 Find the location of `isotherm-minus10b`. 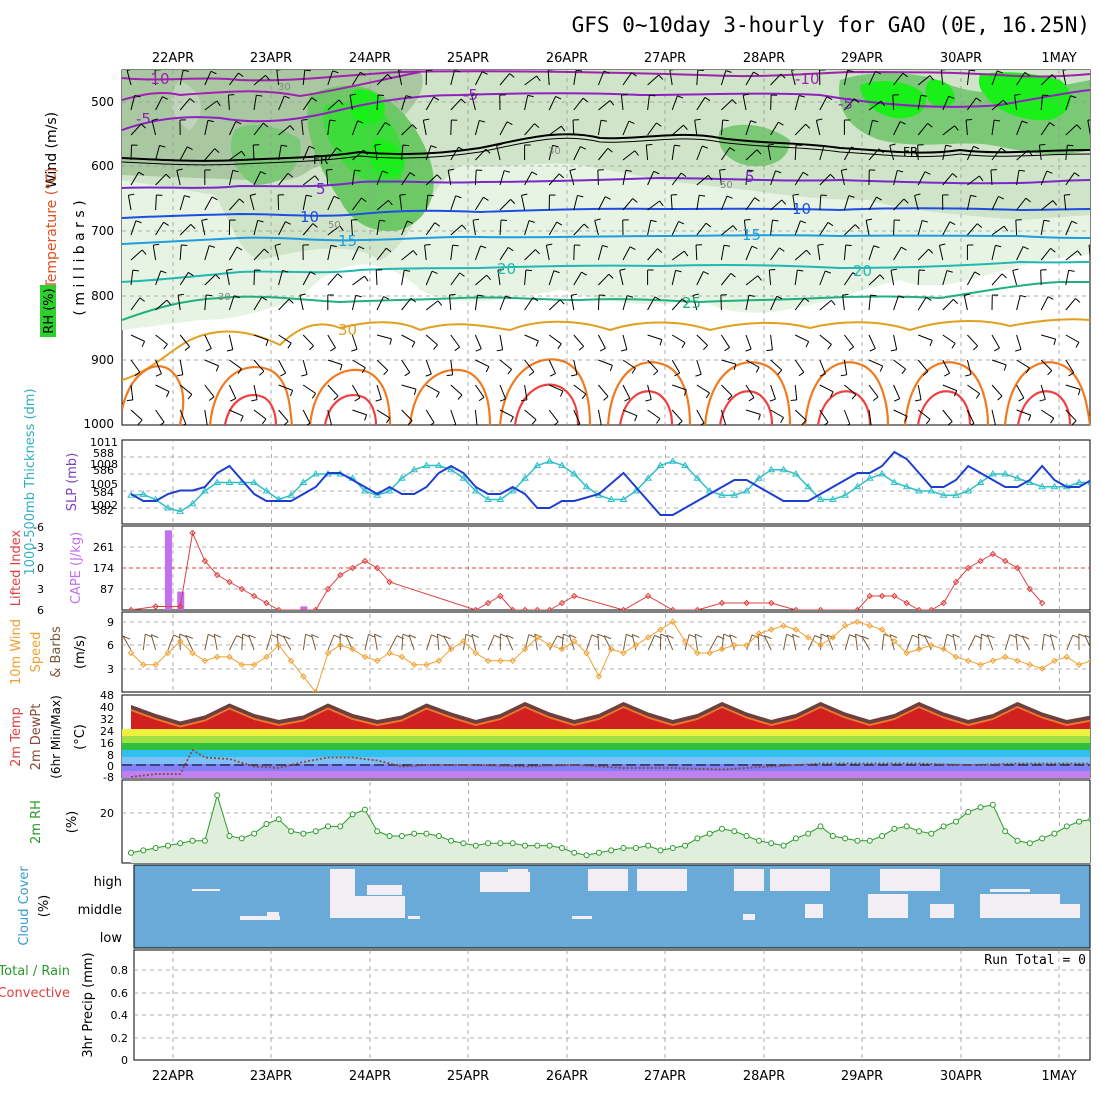

isotherm-minus10b is located at coordinates (271, 86).